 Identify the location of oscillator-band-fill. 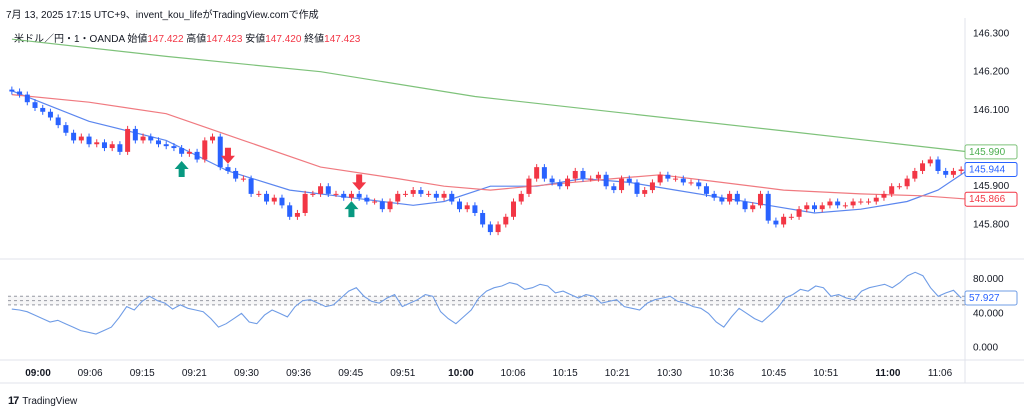
(486, 300).